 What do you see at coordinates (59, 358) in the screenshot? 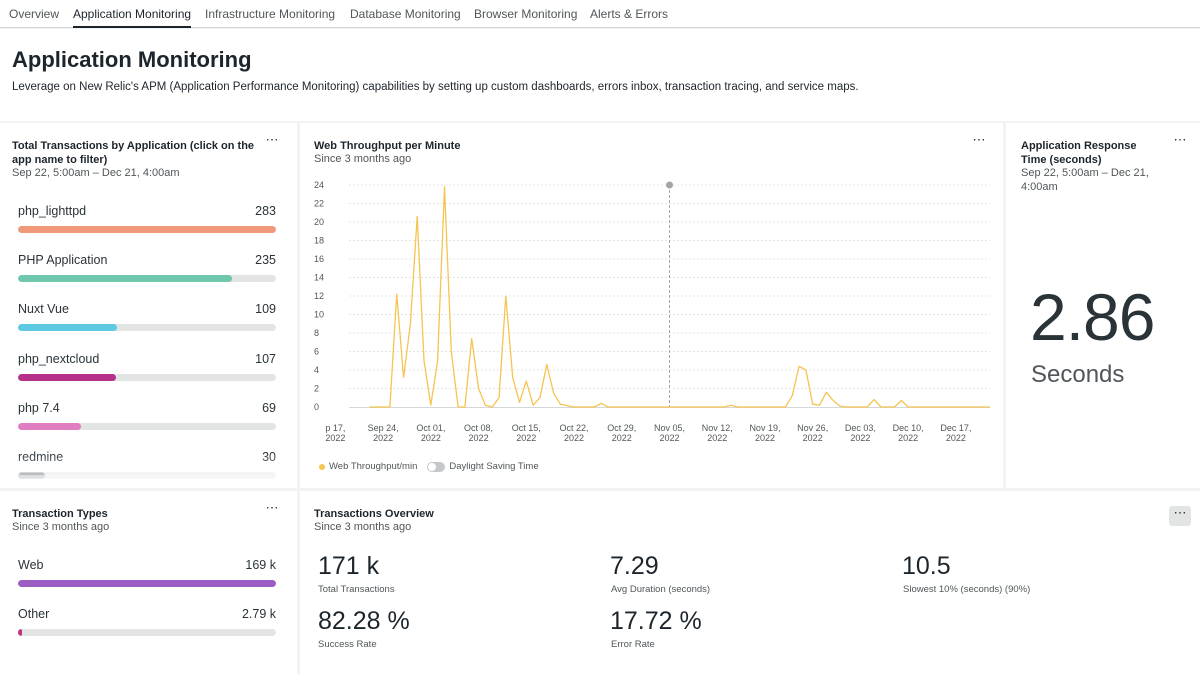
I see `bar-label: php_nextcloud` at bounding box center [59, 358].